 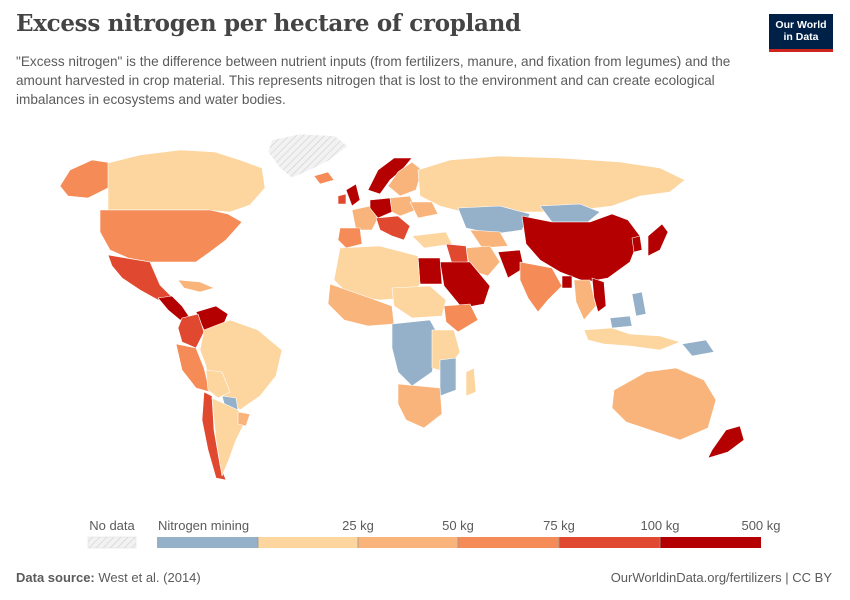 What do you see at coordinates (218, 384) in the screenshot?
I see `region-bolivia` at bounding box center [218, 384].